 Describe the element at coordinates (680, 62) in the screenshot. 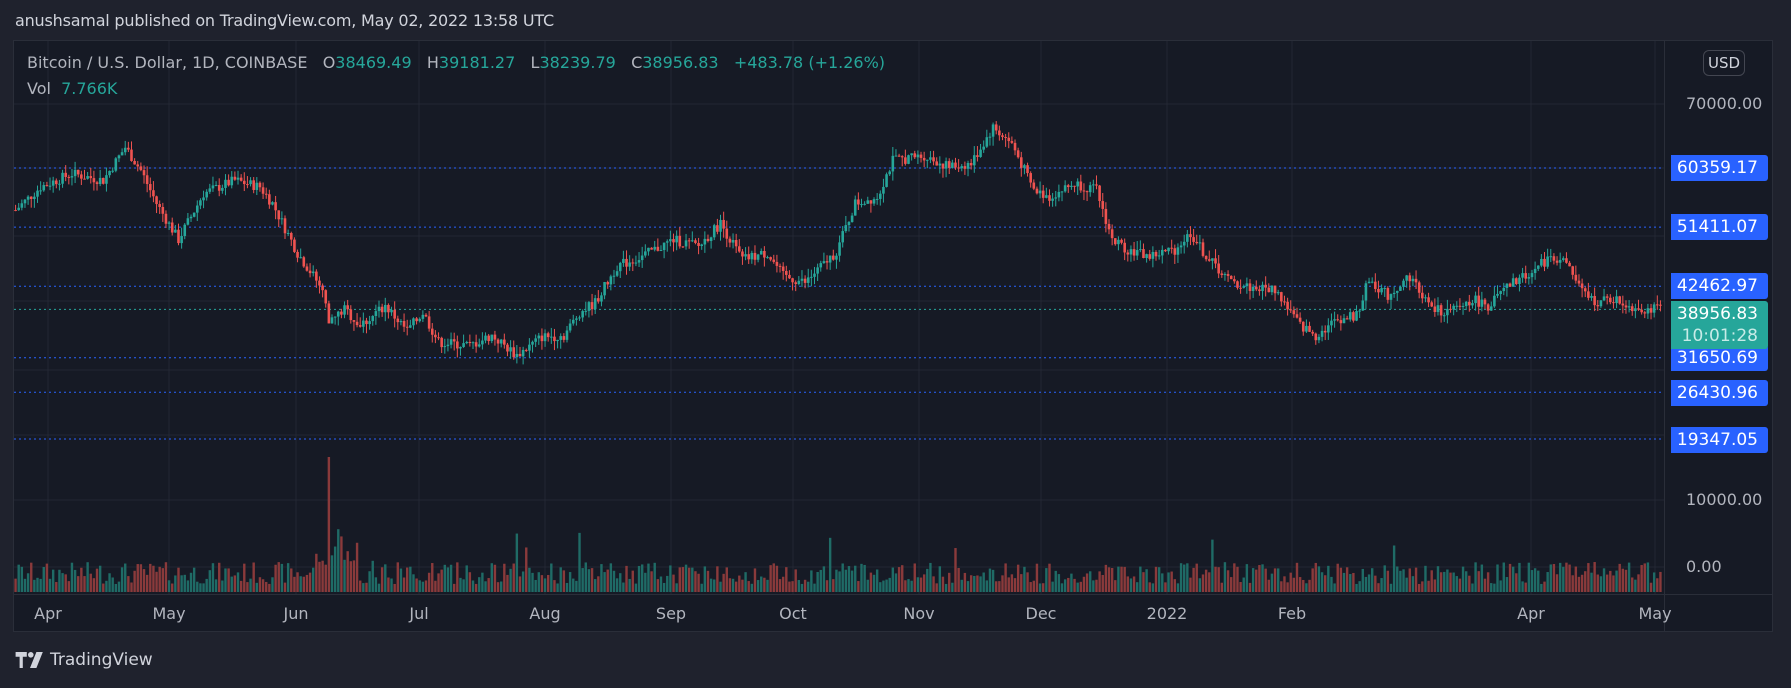

I see `close-value: 38956.83` at that location.